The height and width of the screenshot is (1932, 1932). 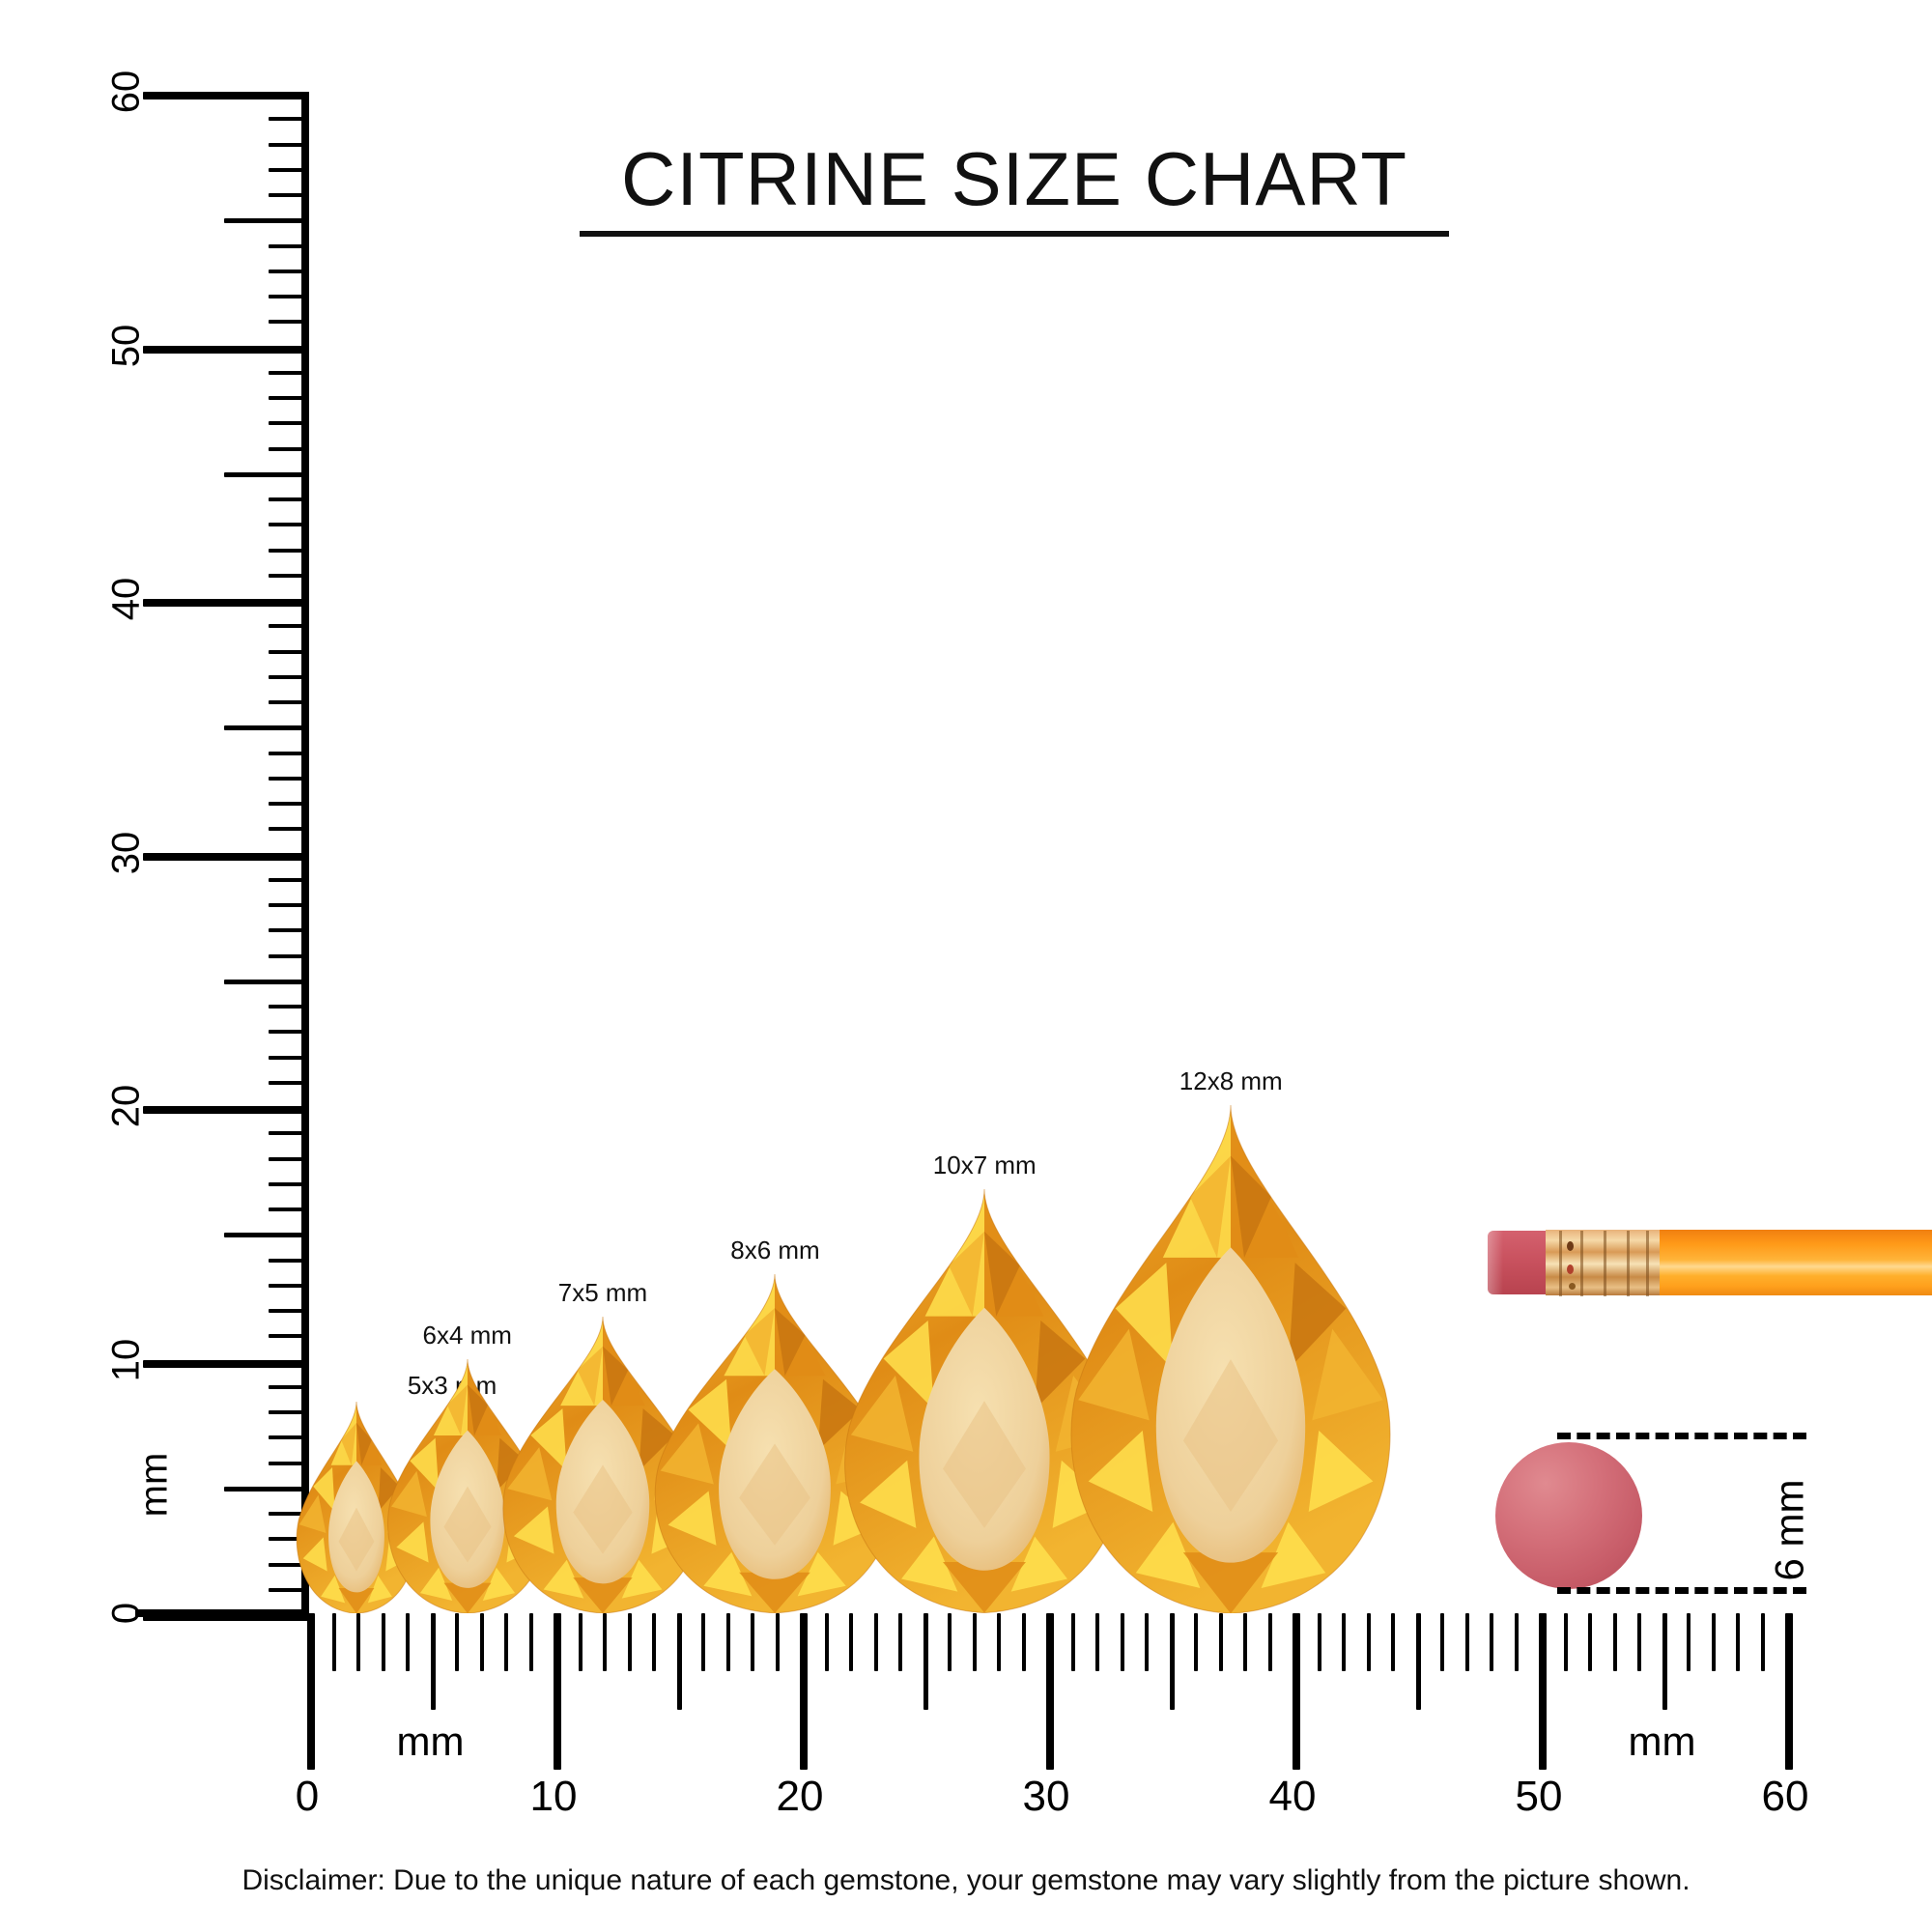 I want to click on pencil-eraser-highlight, so click(x=1495, y=1262).